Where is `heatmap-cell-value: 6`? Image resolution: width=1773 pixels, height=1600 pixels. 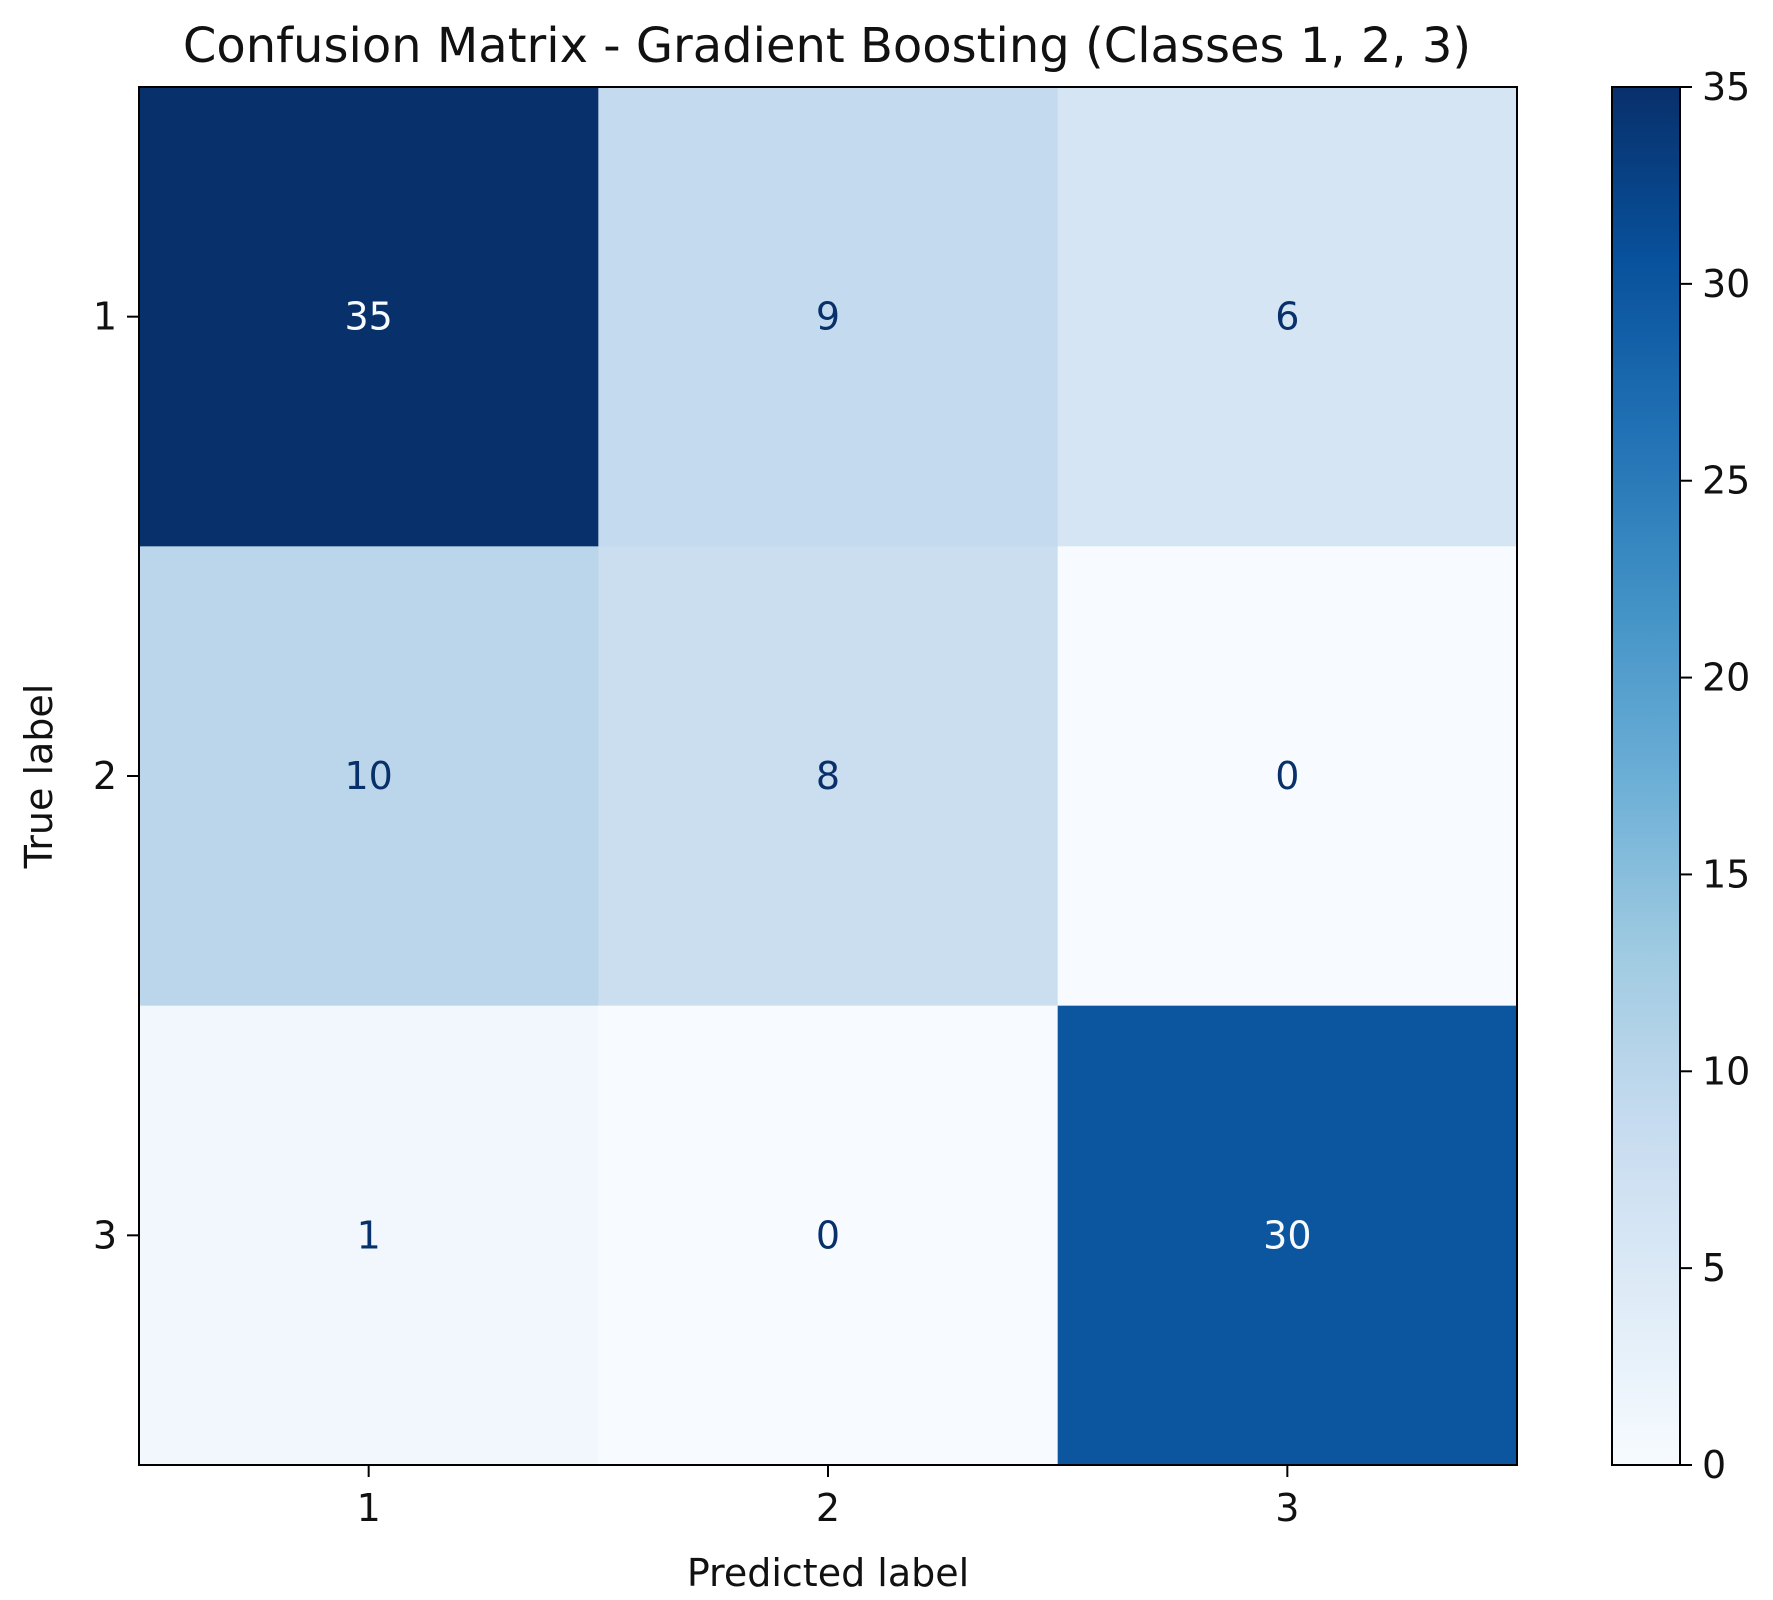 heatmap-cell-value: 6 is located at coordinates (1287, 317).